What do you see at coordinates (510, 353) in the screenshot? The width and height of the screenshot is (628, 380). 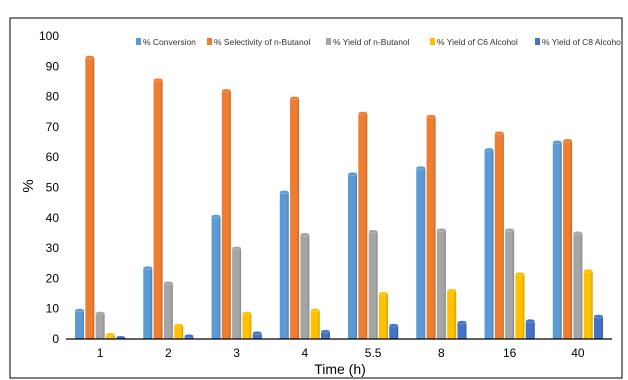 I see `x-tick-label: 16` at bounding box center [510, 353].